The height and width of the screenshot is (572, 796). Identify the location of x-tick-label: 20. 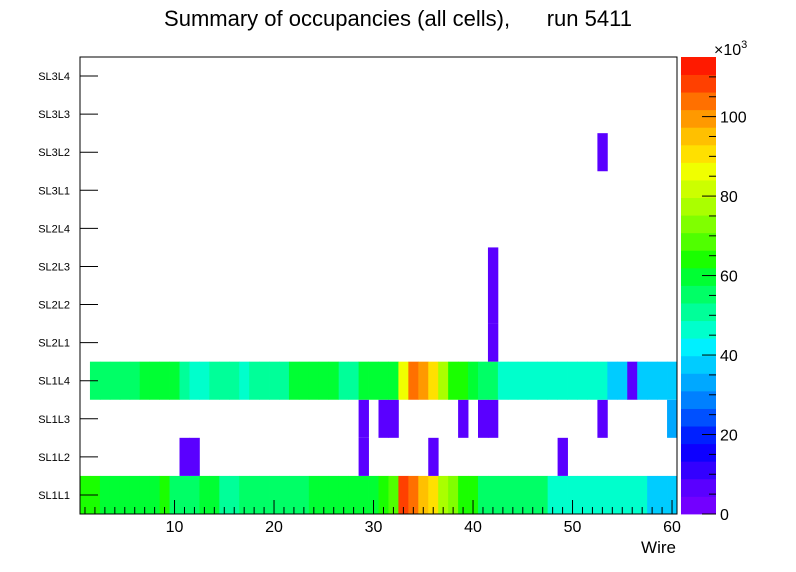
(274, 527).